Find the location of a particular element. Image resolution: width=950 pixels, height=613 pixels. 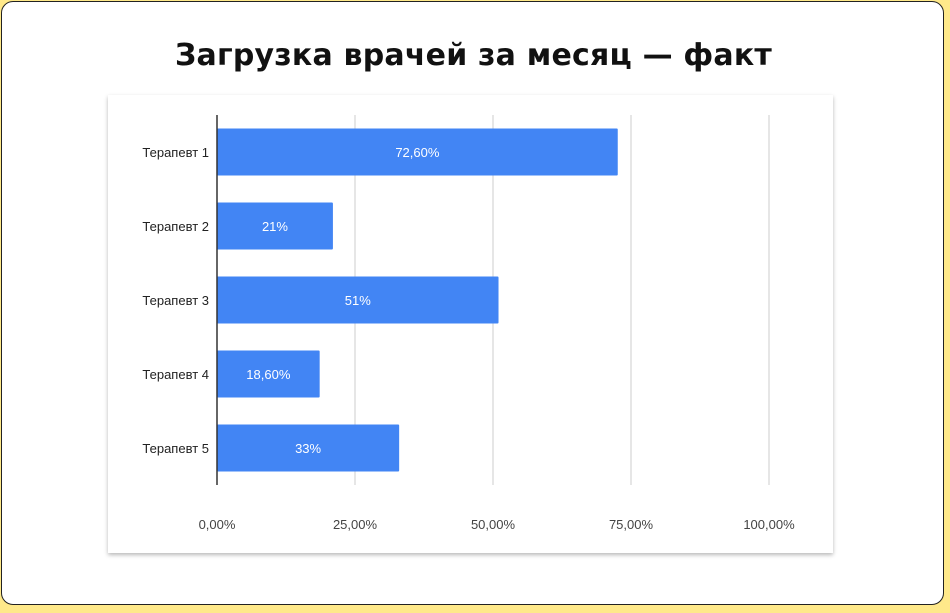

category-label-2: Терапевт 2 is located at coordinates (175, 226).